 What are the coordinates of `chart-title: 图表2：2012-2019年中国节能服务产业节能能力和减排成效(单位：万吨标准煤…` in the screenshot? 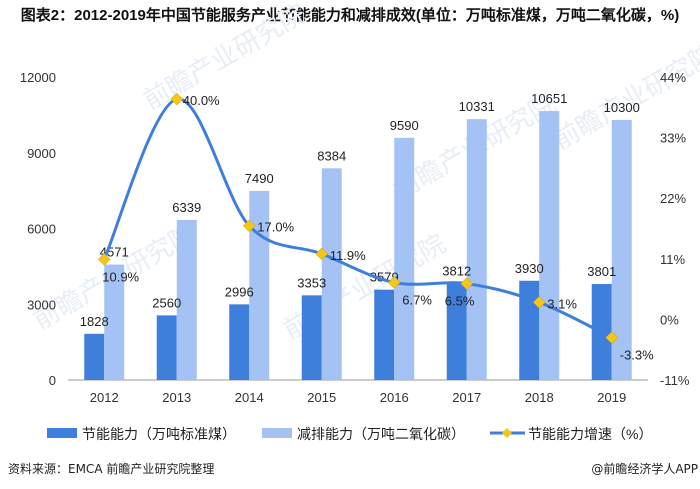 It's located at (350, 15).